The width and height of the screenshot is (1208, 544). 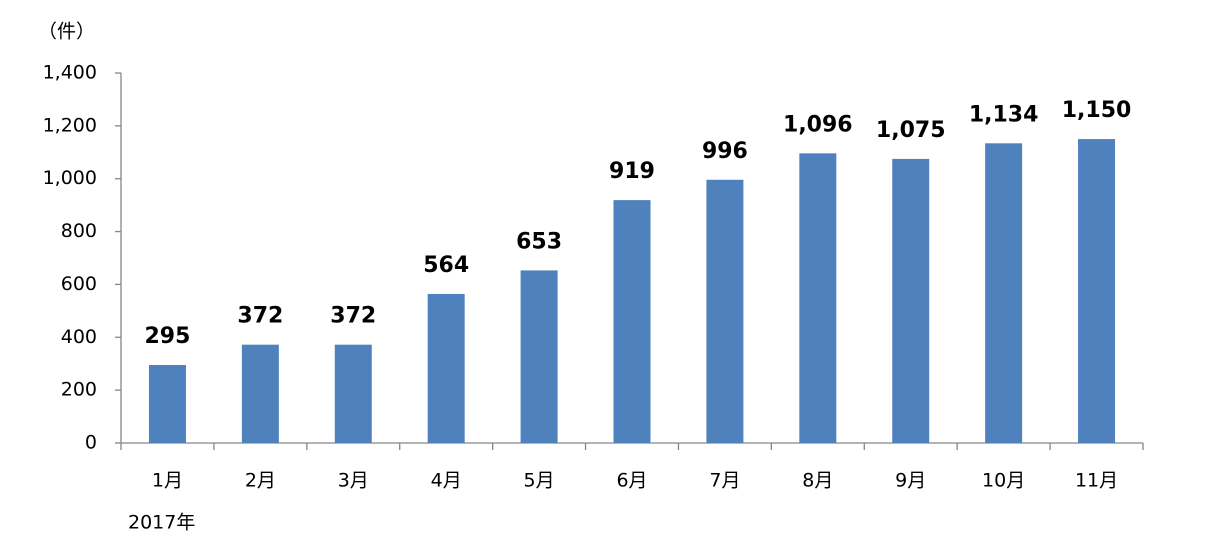 I want to click on y-tick-label: 1,000, so click(x=70, y=178).